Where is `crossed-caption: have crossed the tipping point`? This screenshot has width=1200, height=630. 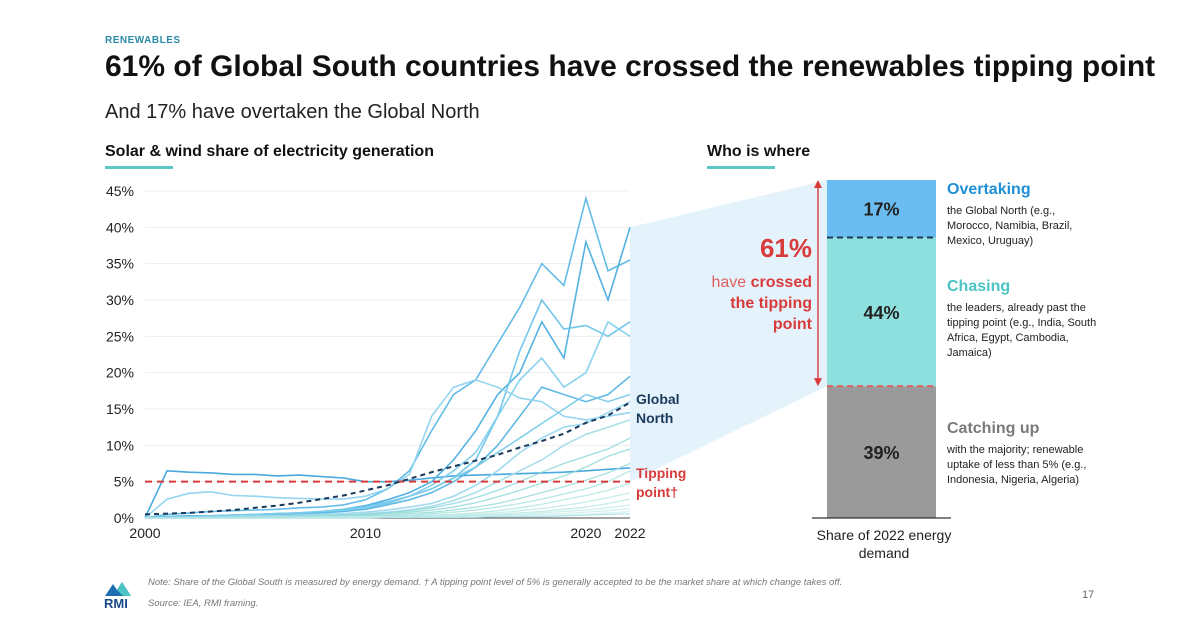 crossed-caption: have crossed the tipping point is located at coordinates (756, 303).